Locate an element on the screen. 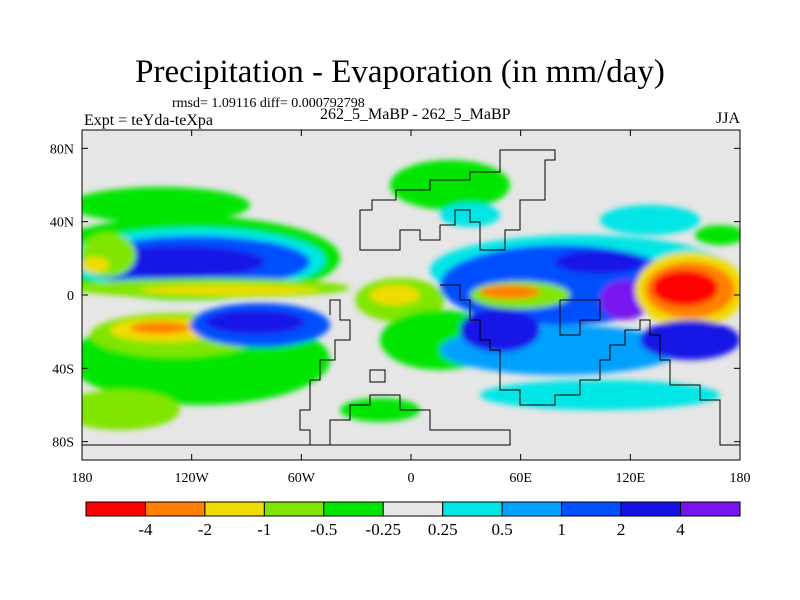  colorbar-label-1: -2 is located at coordinates (205, 529).